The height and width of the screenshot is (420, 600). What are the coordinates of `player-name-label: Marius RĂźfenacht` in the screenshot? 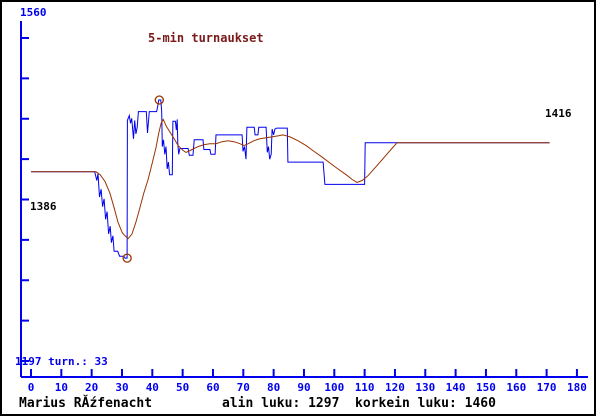 It's located at (86, 403).